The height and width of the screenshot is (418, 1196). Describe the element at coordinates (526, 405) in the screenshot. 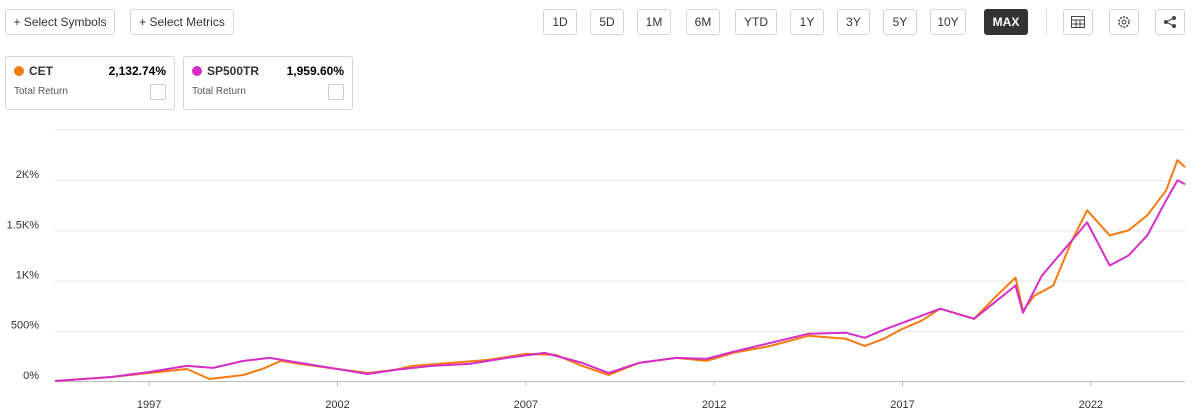

I see `x-tick-label: 2007` at that location.